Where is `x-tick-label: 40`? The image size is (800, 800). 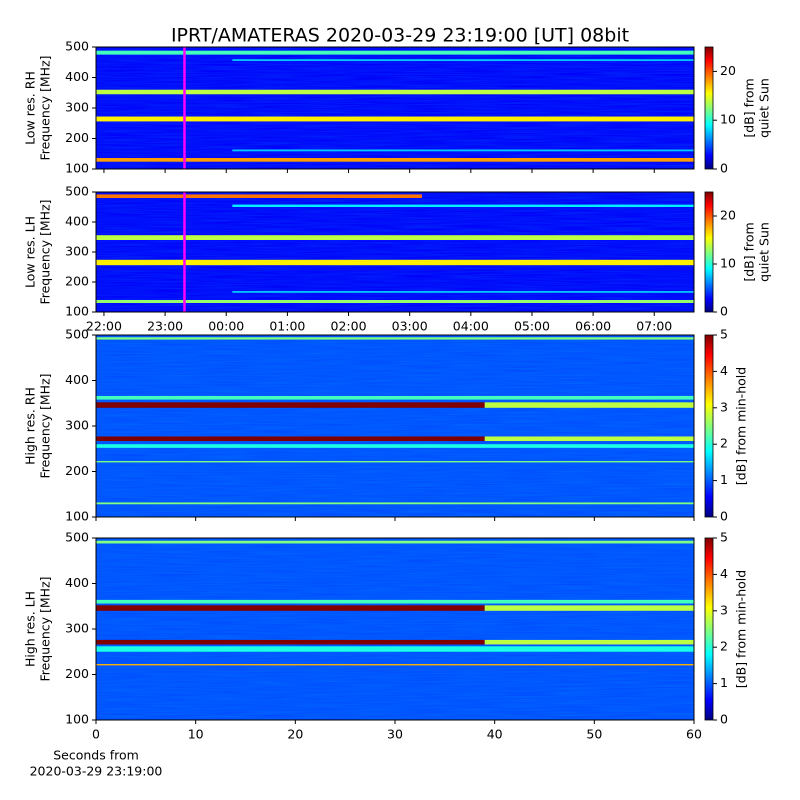
x-tick-label: 40 is located at coordinates (495, 734).